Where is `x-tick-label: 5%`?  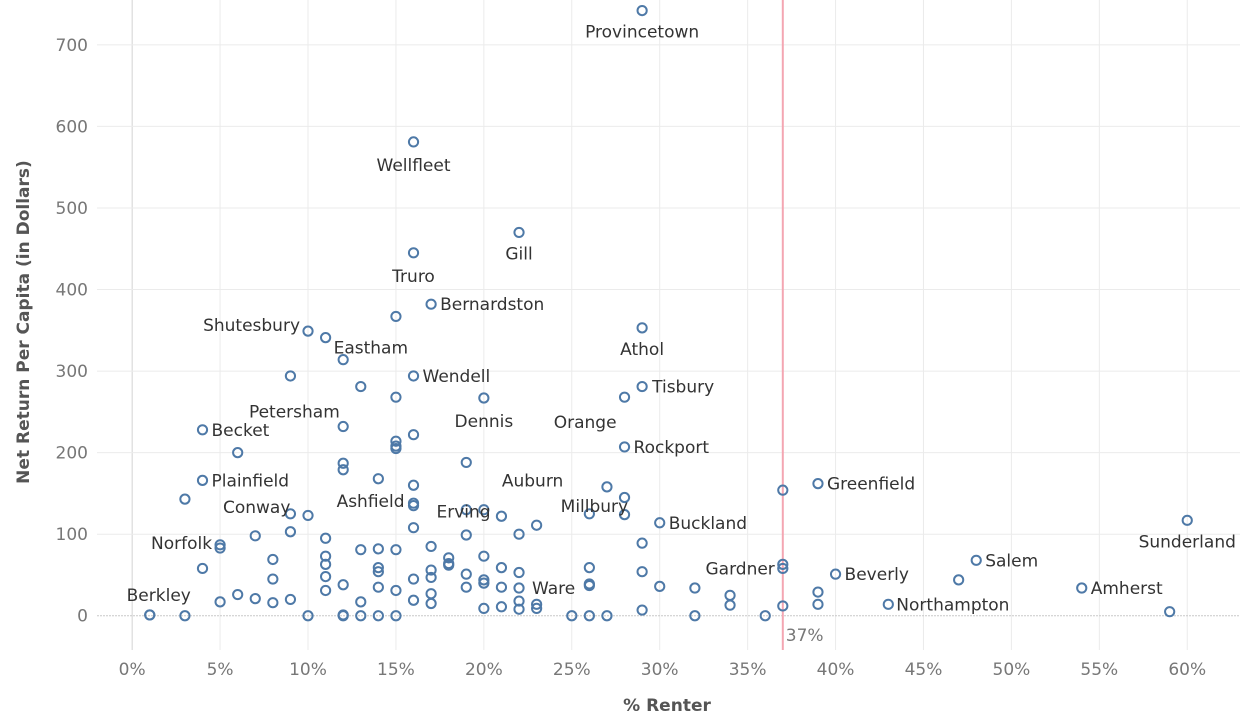
x-tick-label: 5% is located at coordinates (220, 670).